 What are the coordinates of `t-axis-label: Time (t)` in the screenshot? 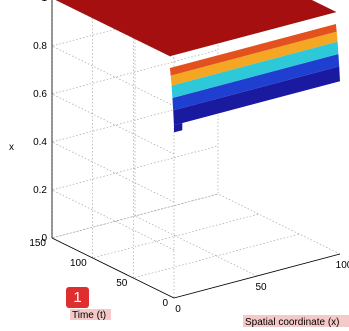 It's located at (89, 315).